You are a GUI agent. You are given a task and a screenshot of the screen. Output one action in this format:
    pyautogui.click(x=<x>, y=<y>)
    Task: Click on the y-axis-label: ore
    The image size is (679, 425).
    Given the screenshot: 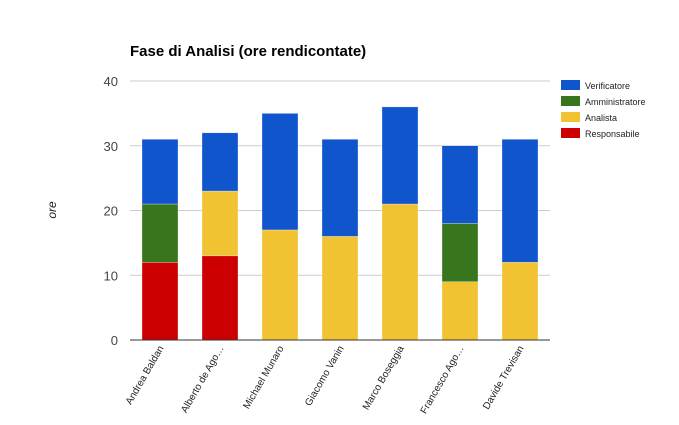 What is the action you would take?
    pyautogui.click(x=52, y=210)
    